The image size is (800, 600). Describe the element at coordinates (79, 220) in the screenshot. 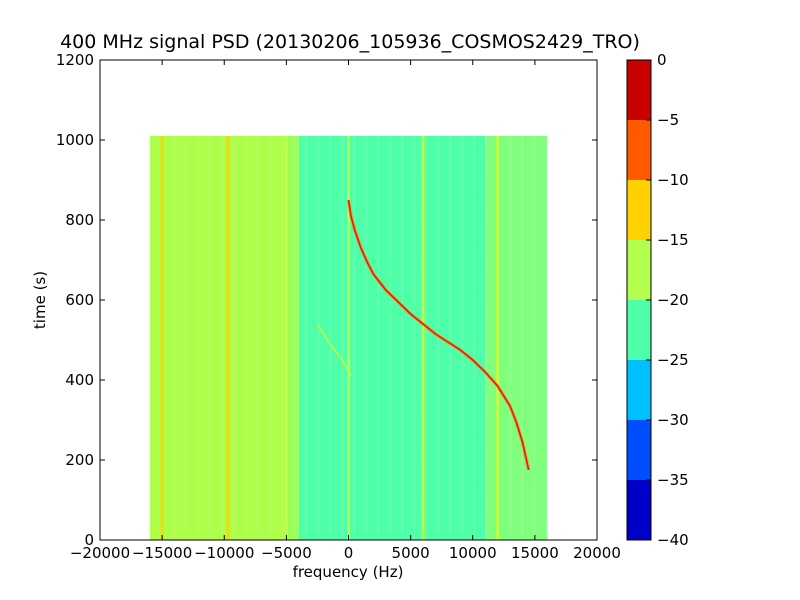

I see `y-tick-label: 800` at that location.